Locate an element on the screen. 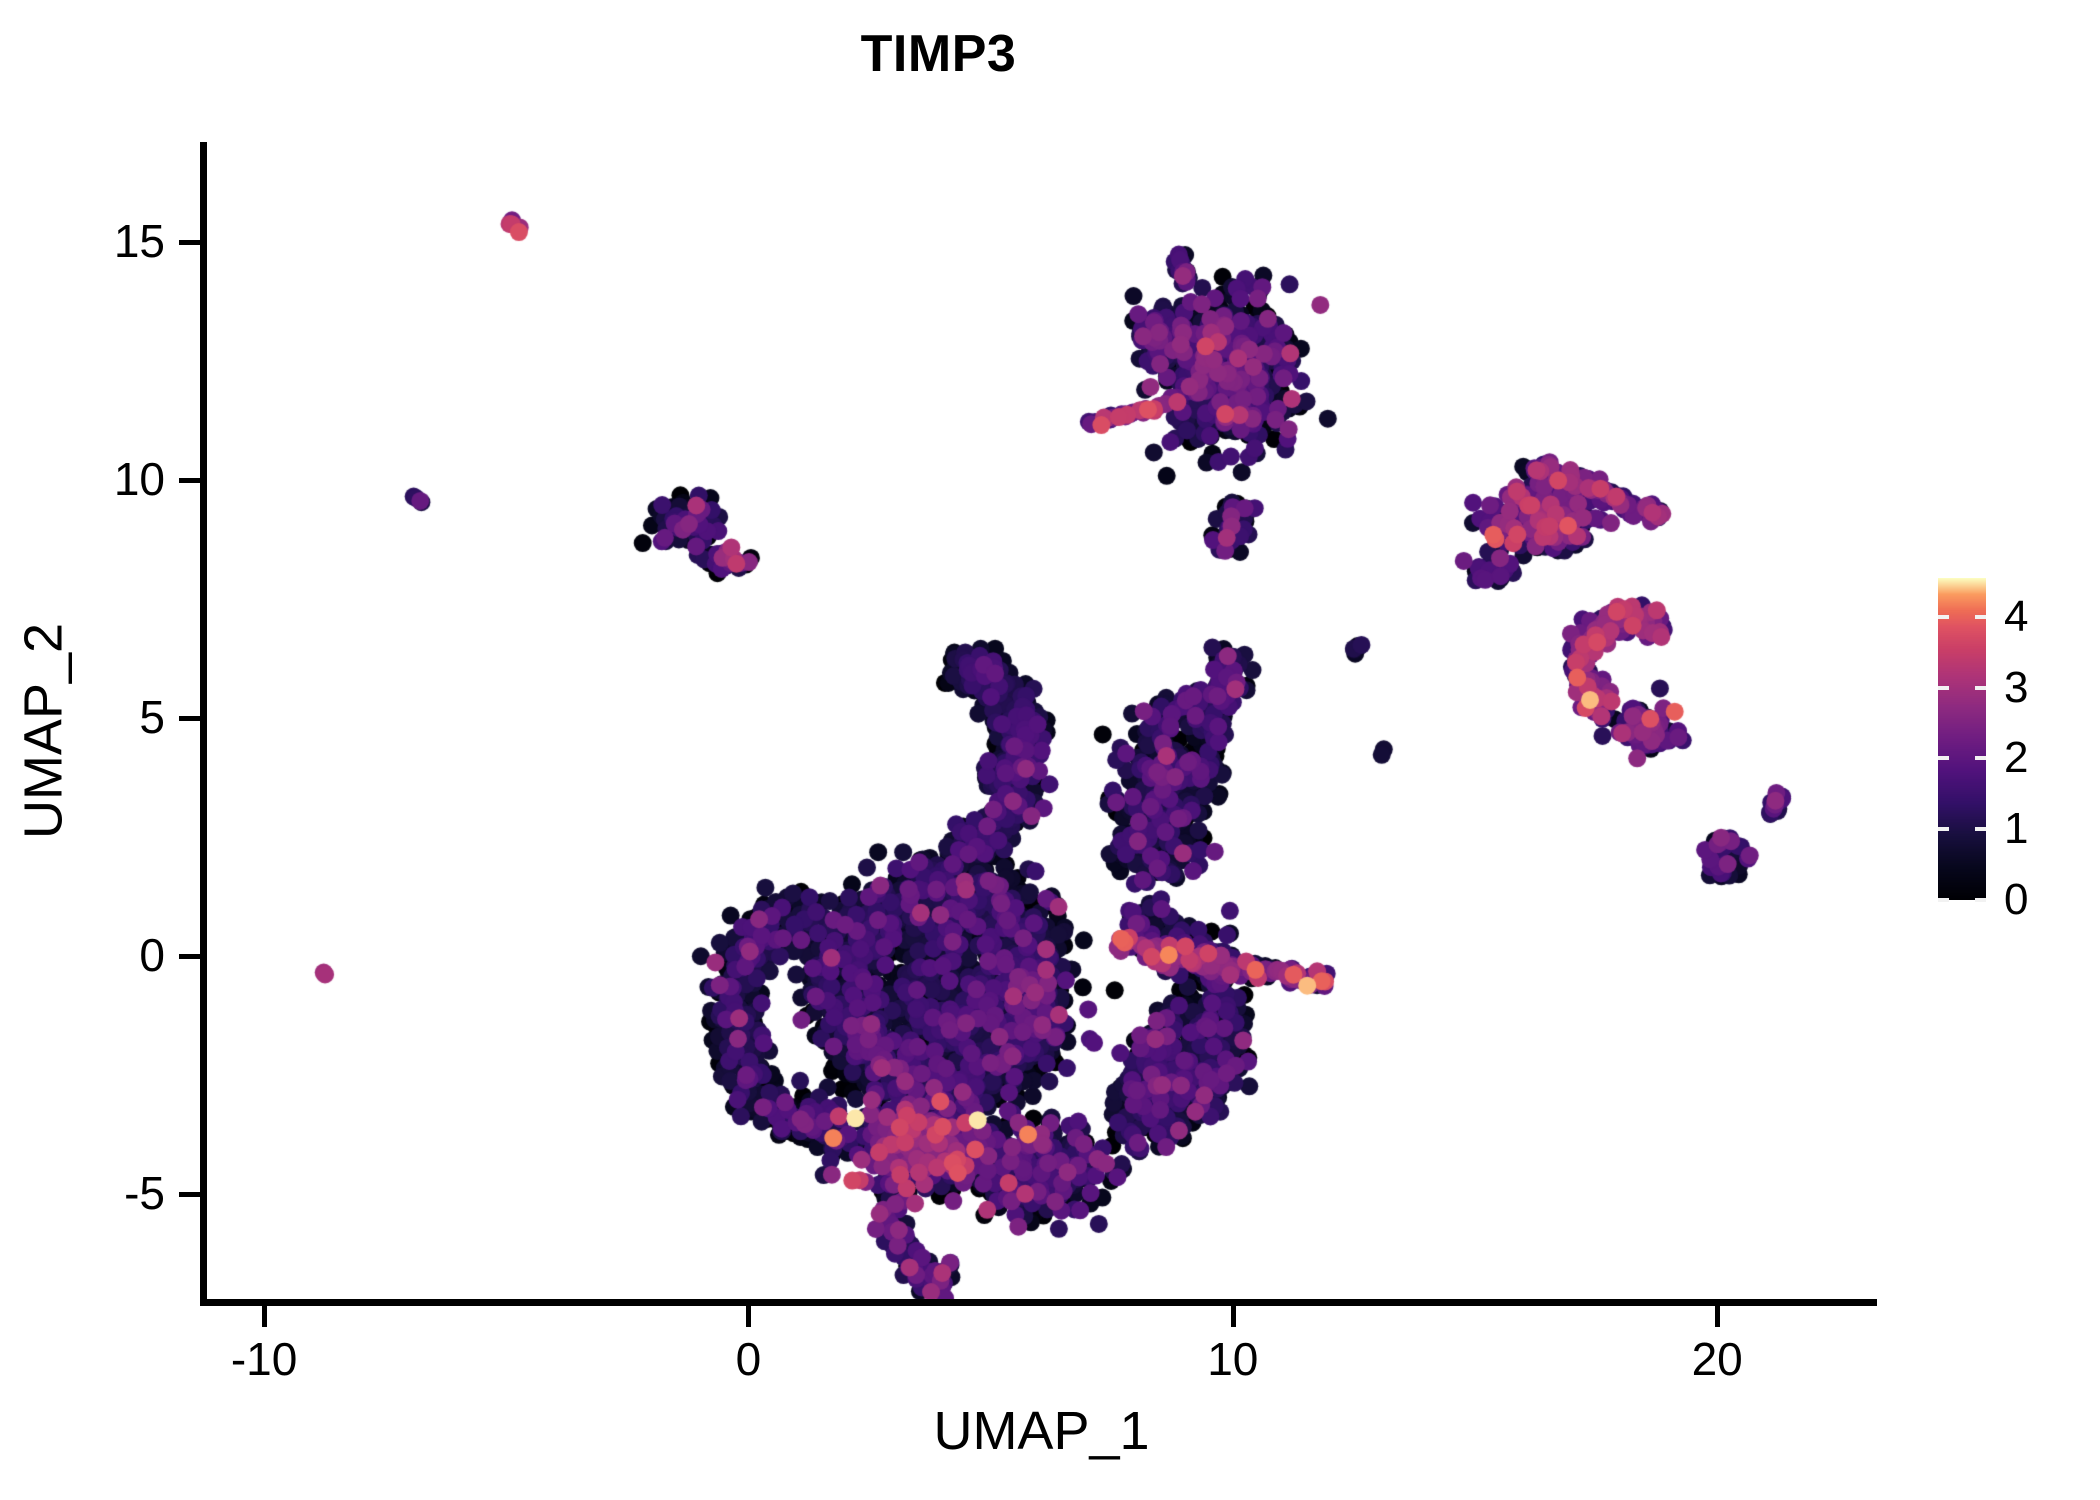 This screenshot has height=1500, width=2100. colorbar-tick-label: 1 is located at coordinates (2016, 829).